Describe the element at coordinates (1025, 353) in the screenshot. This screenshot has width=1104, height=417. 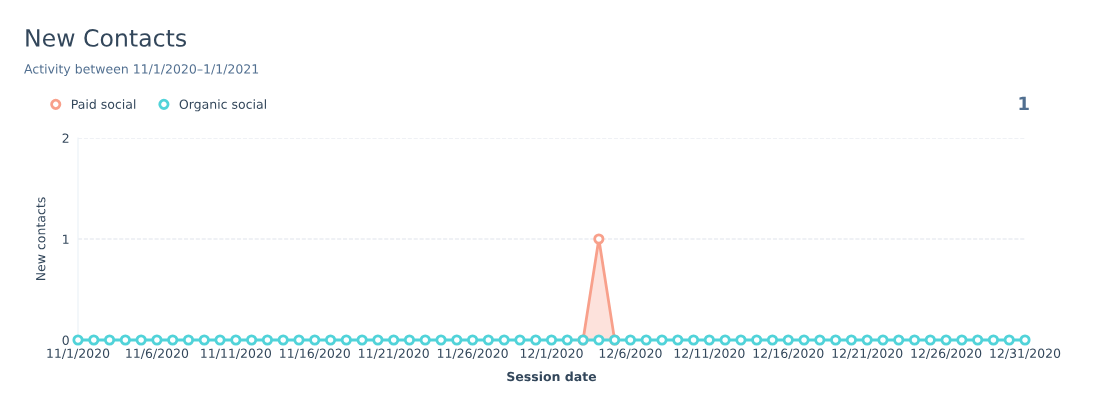
I see `x-tick-label: 12/31/2020` at that location.